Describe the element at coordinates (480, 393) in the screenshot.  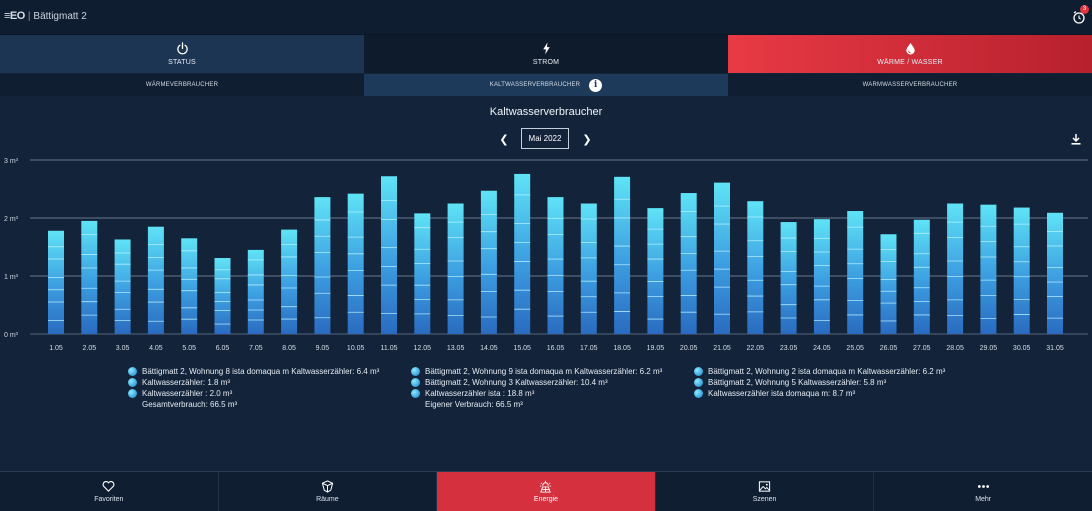
I see `legend-label: Kaltwasserzähler ista : 18.8 m³` at that location.